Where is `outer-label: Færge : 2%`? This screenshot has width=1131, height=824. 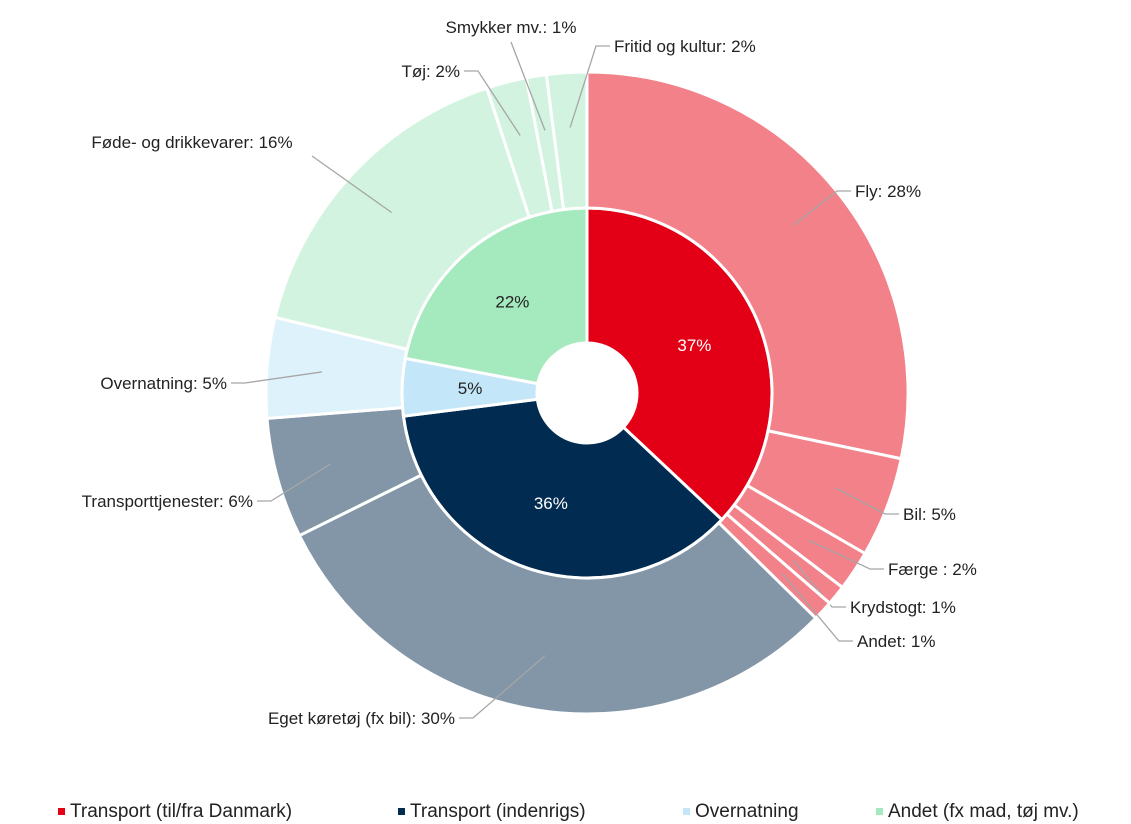
outer-label: Færge : 2% is located at coordinates (932, 569).